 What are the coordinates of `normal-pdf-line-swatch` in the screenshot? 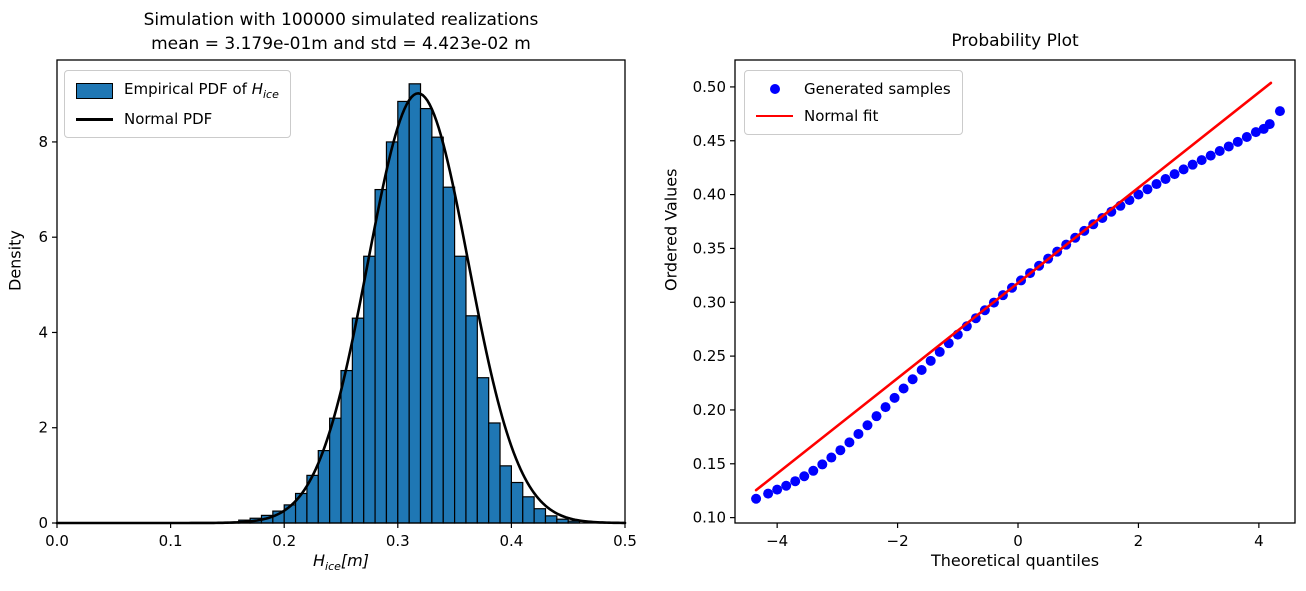 It's located at (94, 119).